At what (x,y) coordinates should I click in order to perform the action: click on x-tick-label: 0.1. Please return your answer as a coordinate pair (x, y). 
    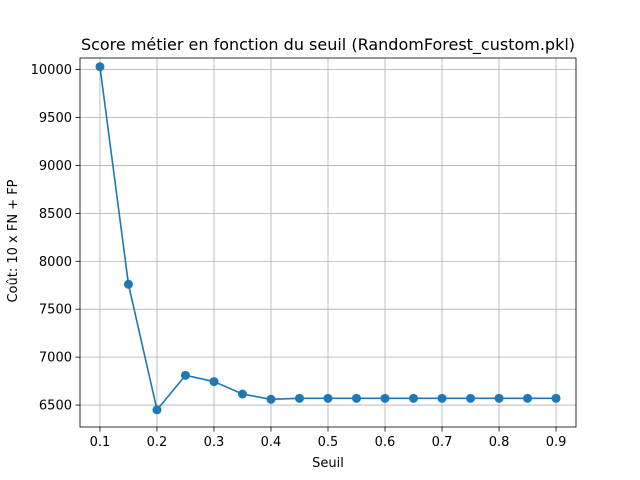
    Looking at the image, I should click on (100, 442).